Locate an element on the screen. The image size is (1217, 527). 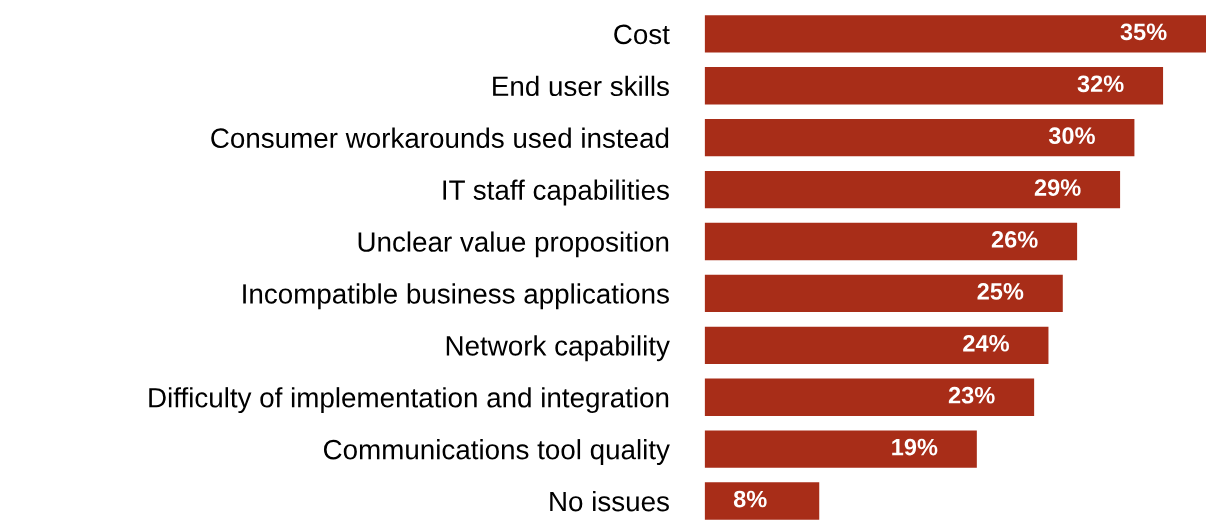
data-label: 23% is located at coordinates (971, 395).